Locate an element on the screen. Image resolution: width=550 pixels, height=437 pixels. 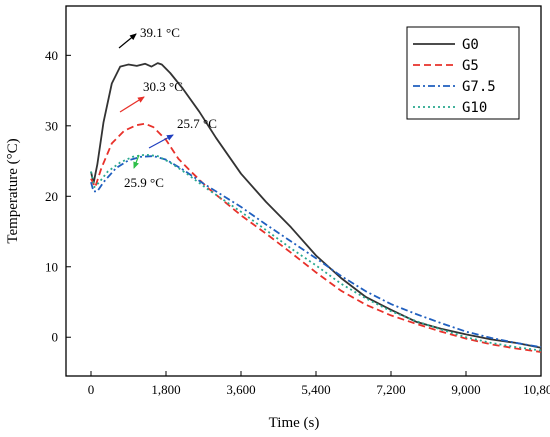
legend-label: G10 is located at coordinates (474, 108).